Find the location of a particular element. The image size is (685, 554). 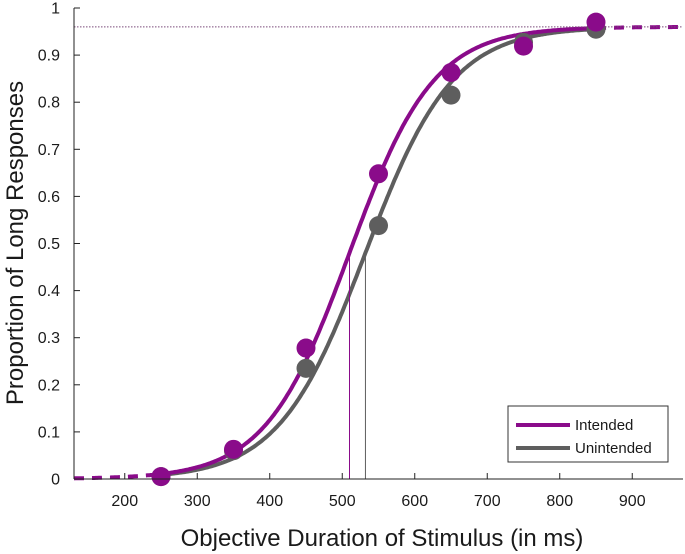

x-tick-label: 300 is located at coordinates (197, 501).